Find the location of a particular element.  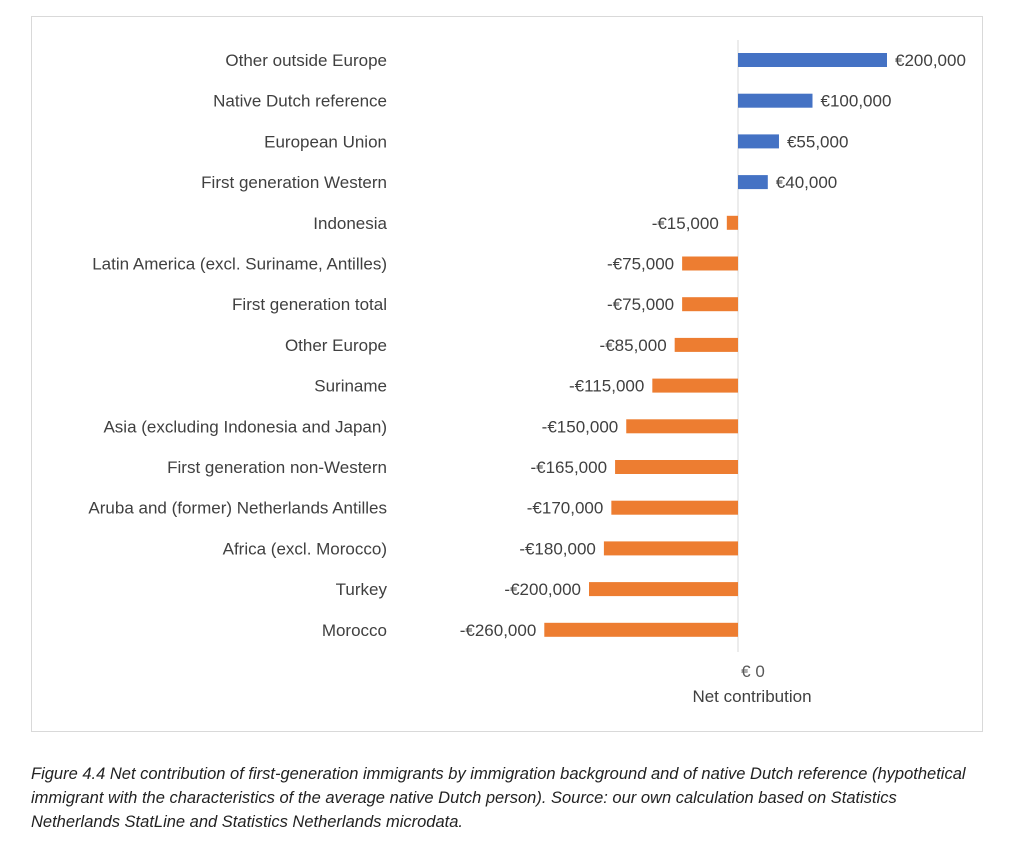

data-label: -€15,000 is located at coordinates (685, 223).